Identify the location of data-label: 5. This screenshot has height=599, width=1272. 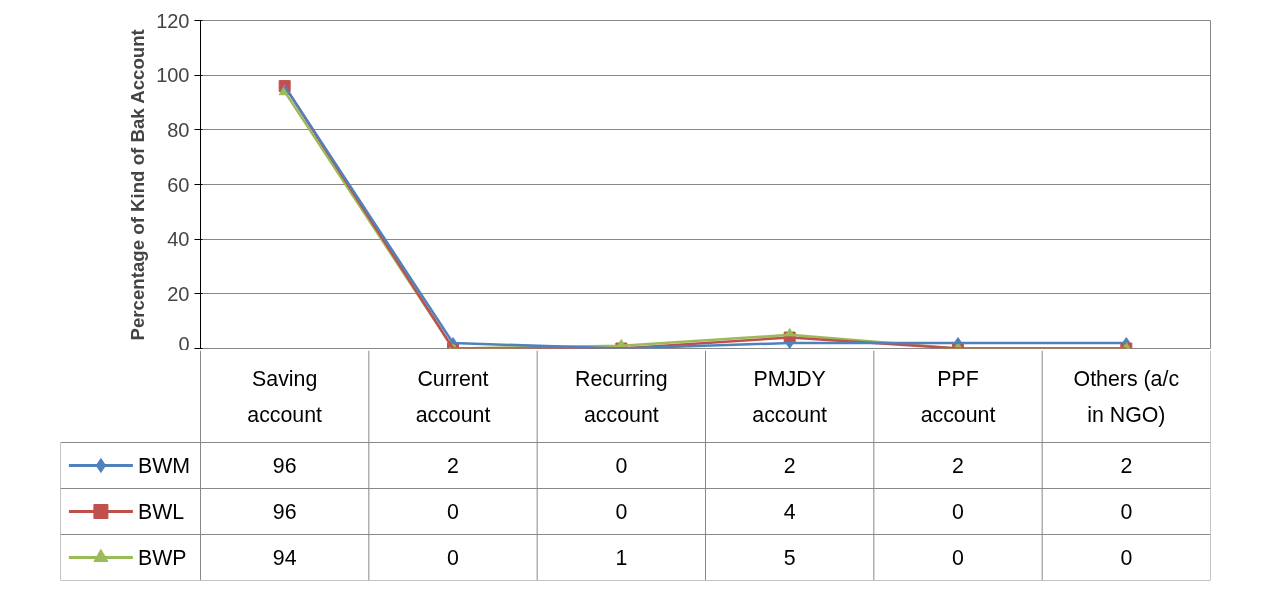
(789, 558).